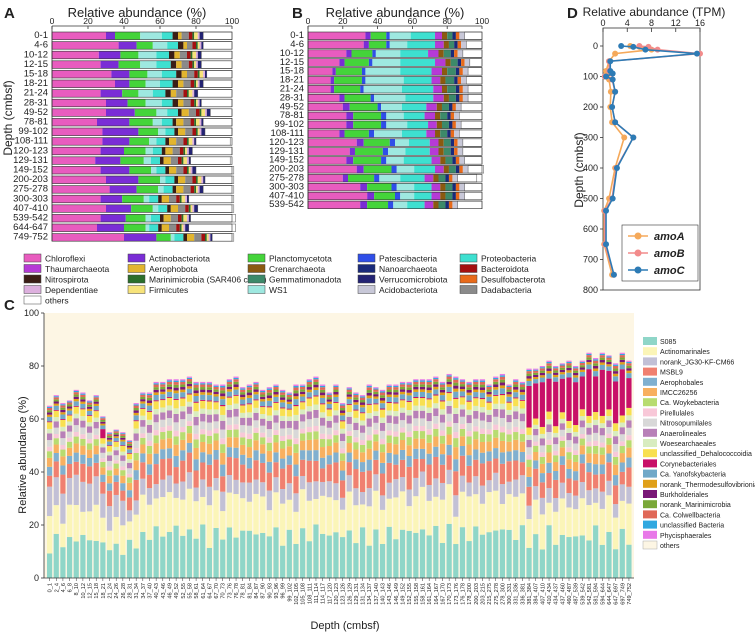 The image size is (755, 636). What do you see at coordinates (297, 13) in the screenshot?
I see `panel-b-letter: B` at bounding box center [297, 13].